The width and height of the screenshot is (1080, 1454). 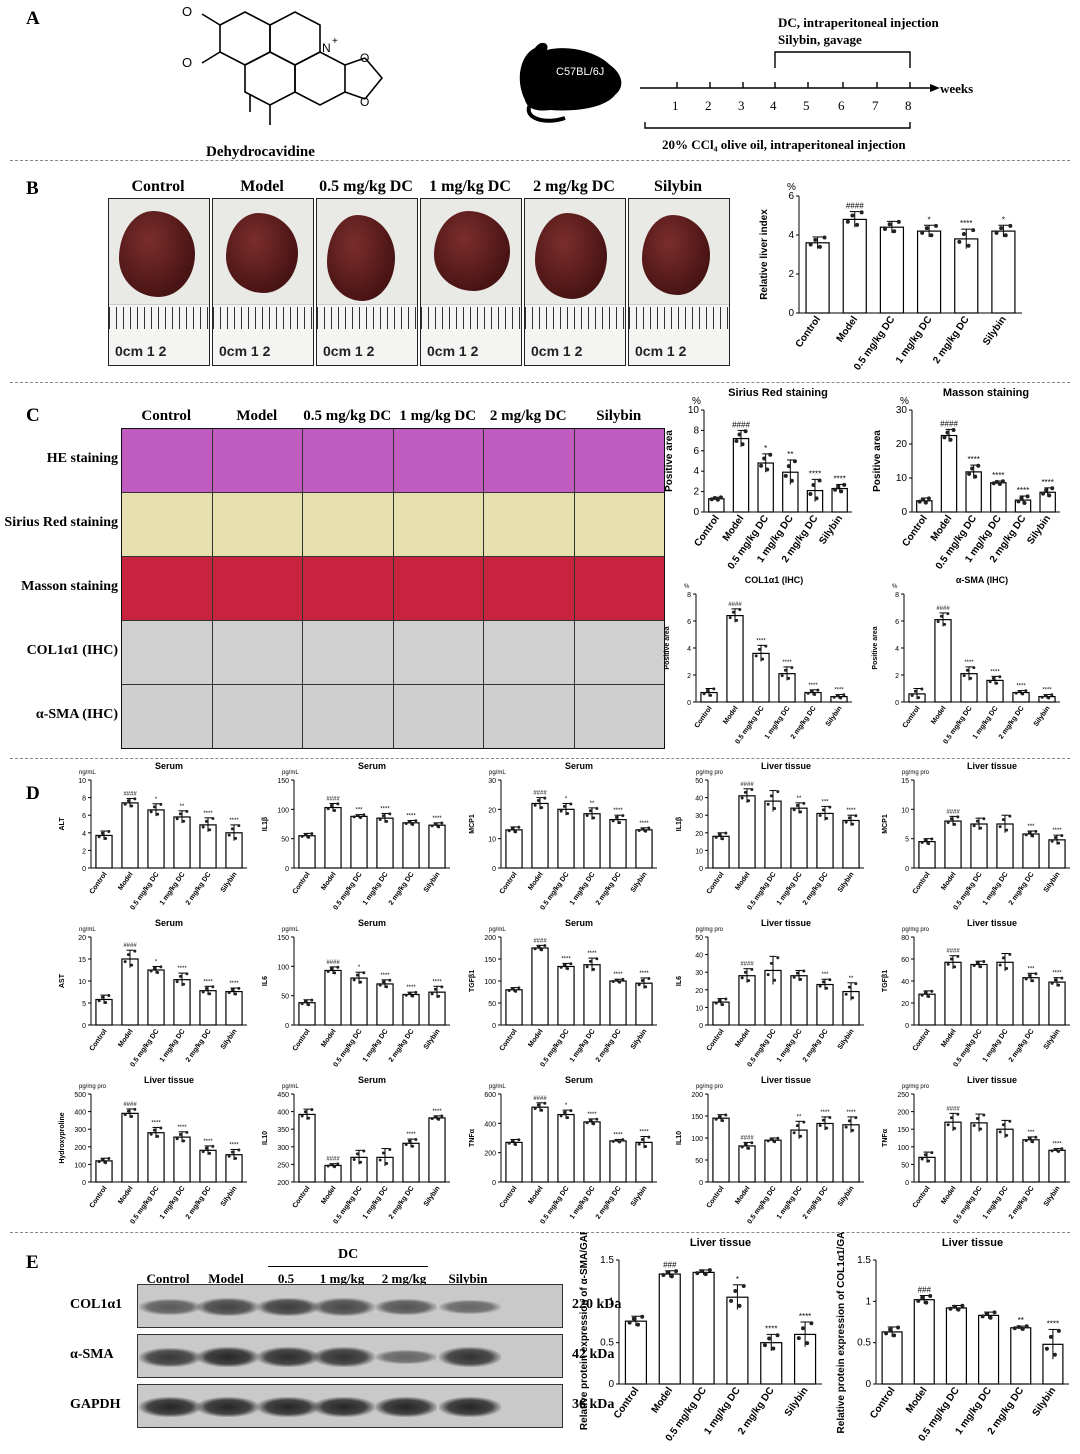 I want to click on y-tick-label: 4, so click(x=897, y=649).